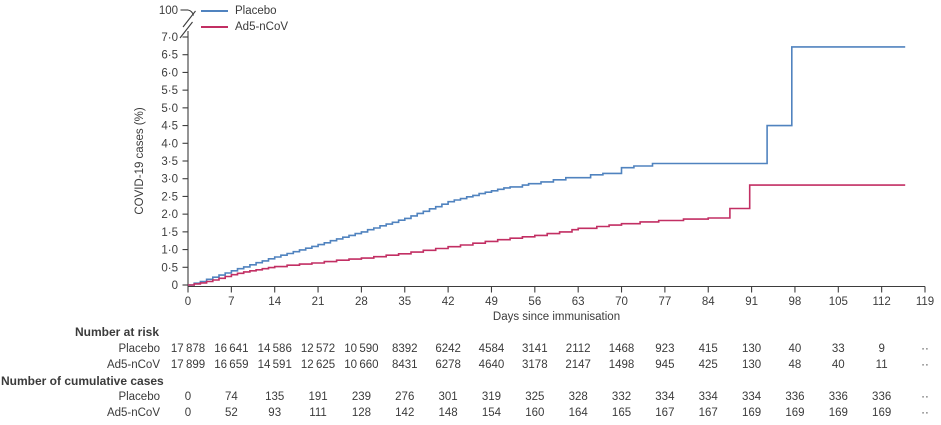 The height and width of the screenshot is (425, 941). What do you see at coordinates (169, 180) in the screenshot?
I see `y-tick-label: 3·0` at bounding box center [169, 180].